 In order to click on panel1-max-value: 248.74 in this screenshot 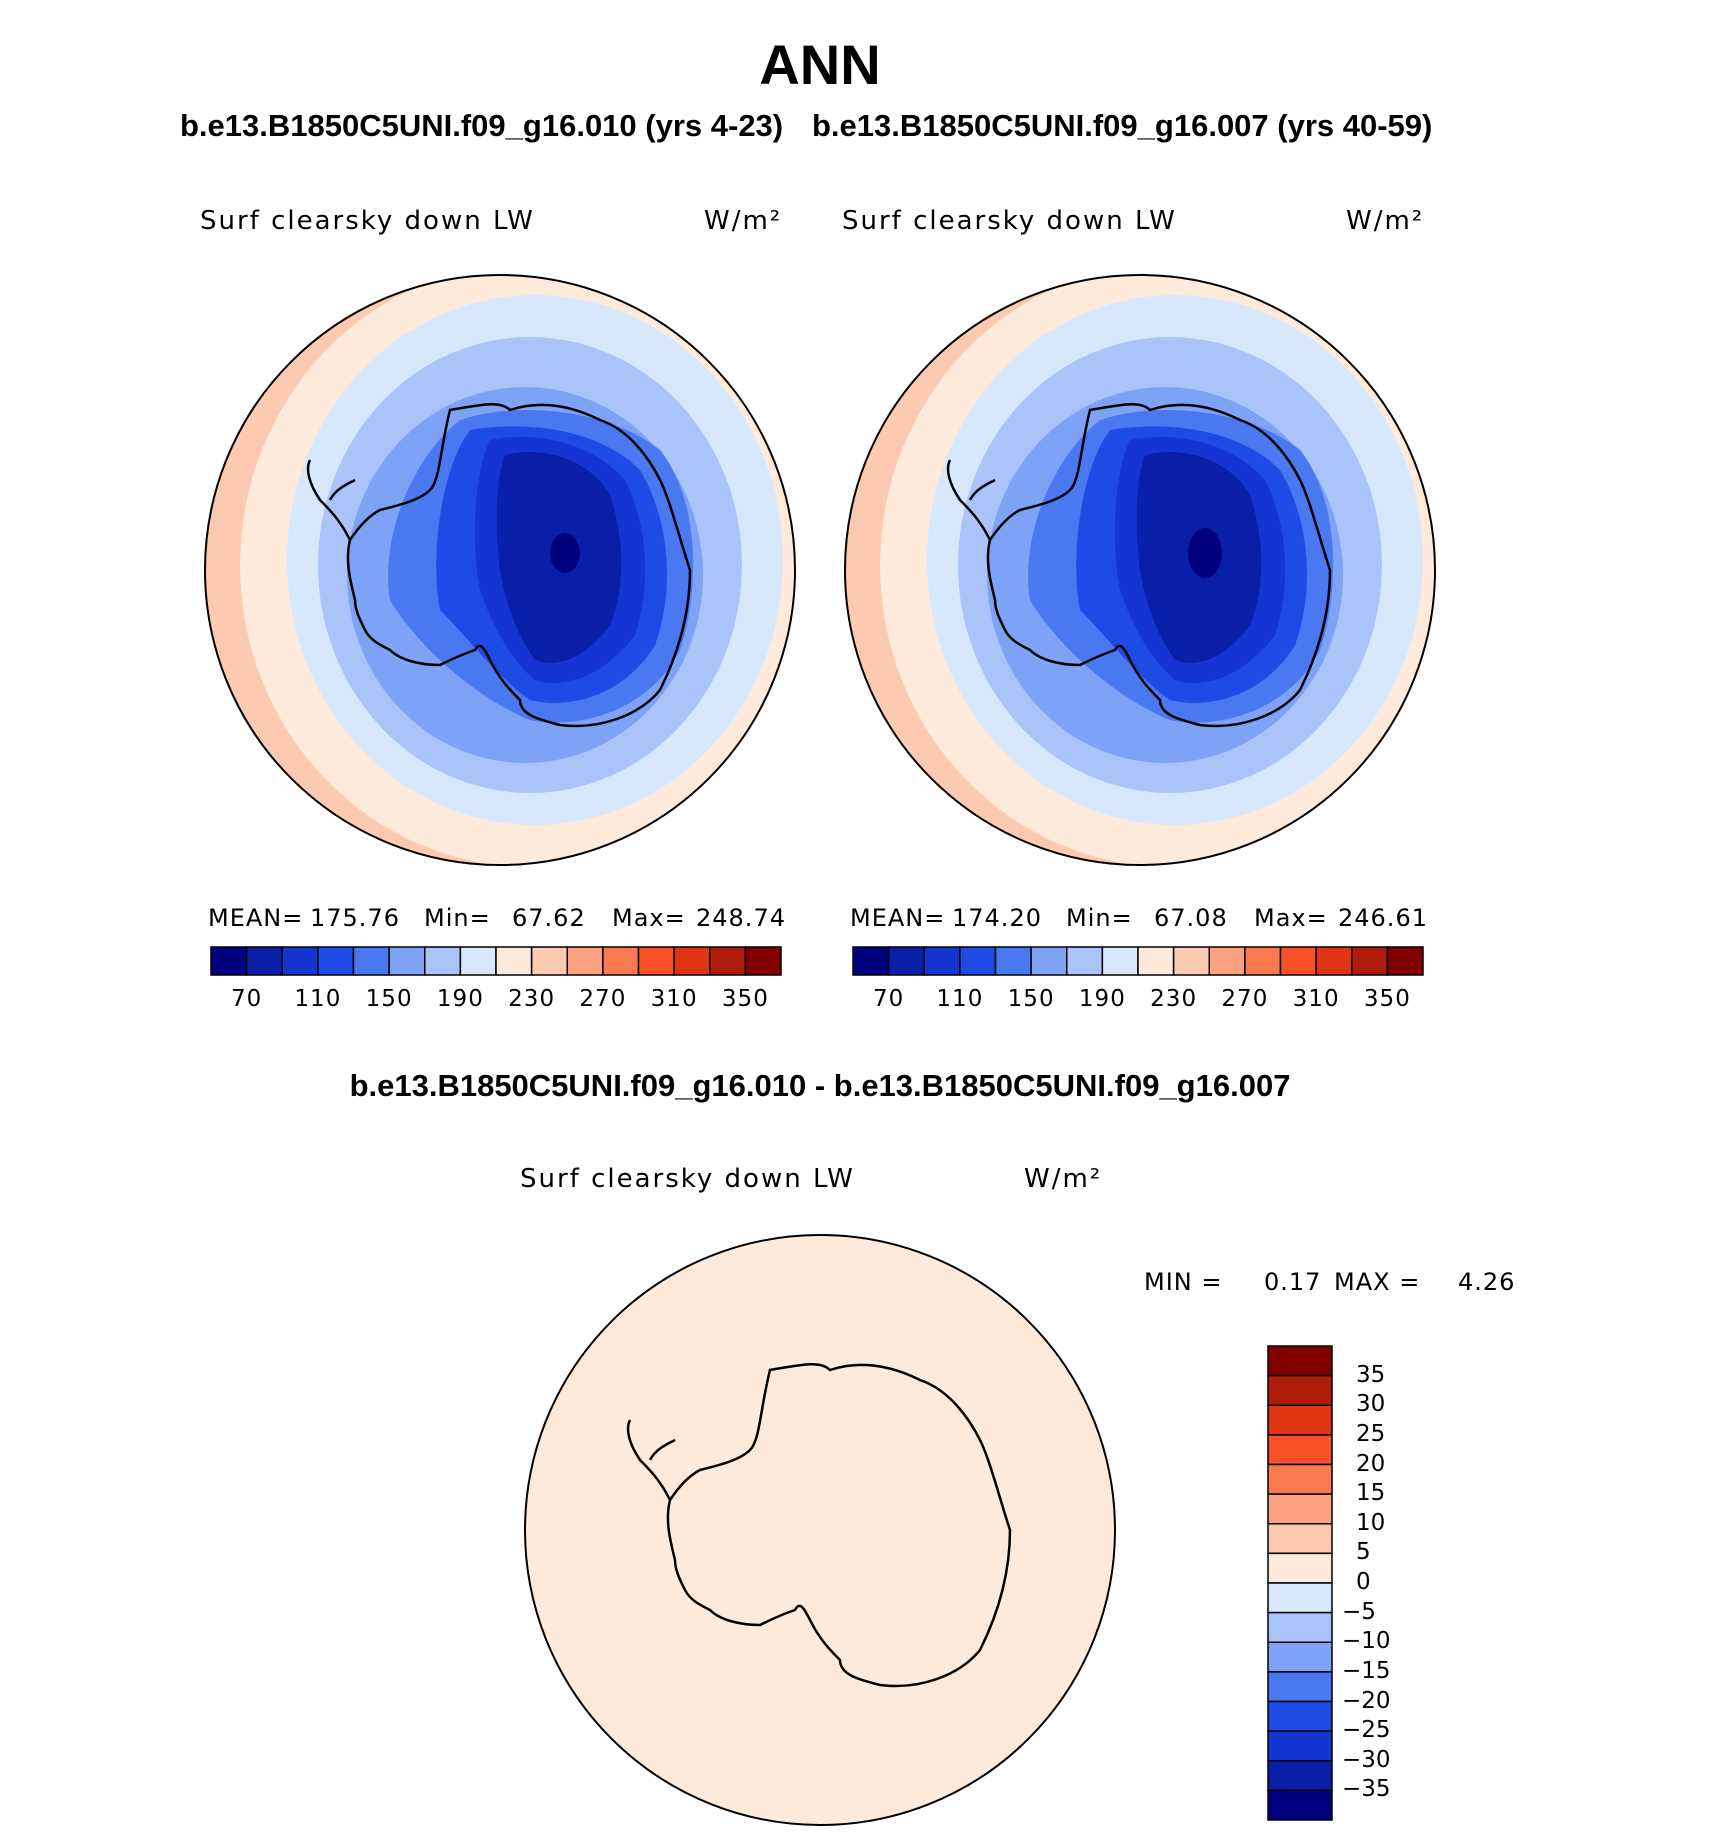, I will do `click(741, 918)`.